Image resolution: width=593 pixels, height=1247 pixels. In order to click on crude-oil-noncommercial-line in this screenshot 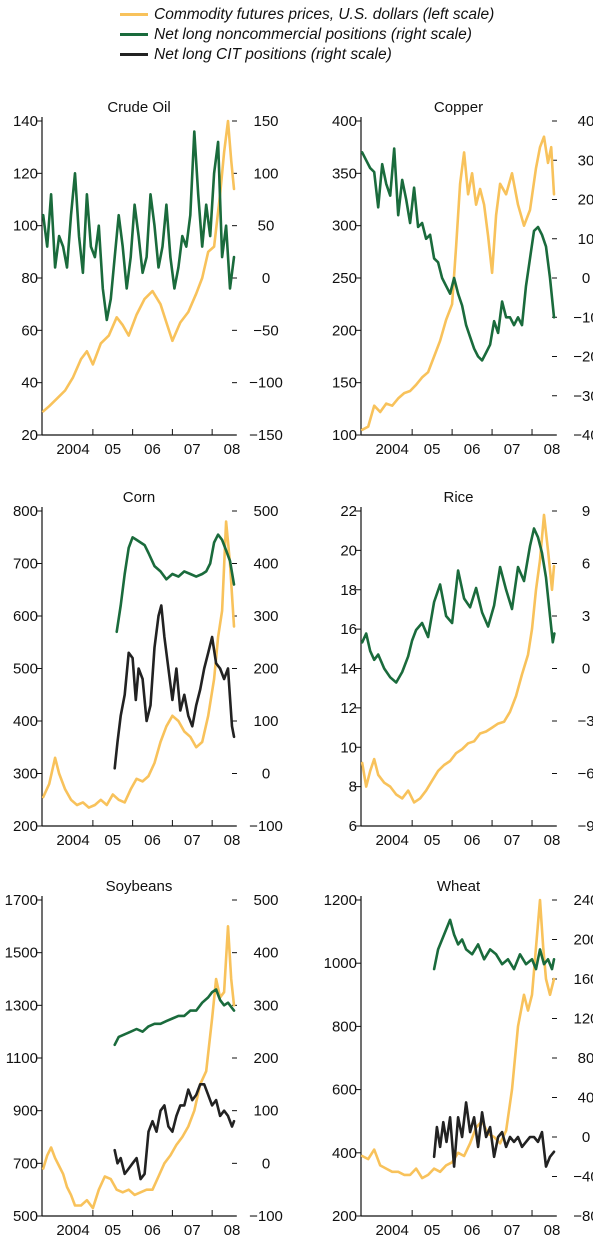, I will do `click(138, 226)`.